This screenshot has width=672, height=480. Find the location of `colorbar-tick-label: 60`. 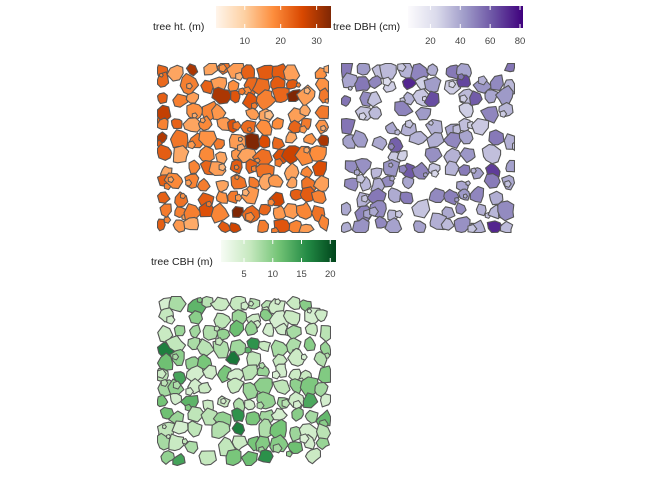

colorbar-tick-label: 60 is located at coordinates (490, 41).